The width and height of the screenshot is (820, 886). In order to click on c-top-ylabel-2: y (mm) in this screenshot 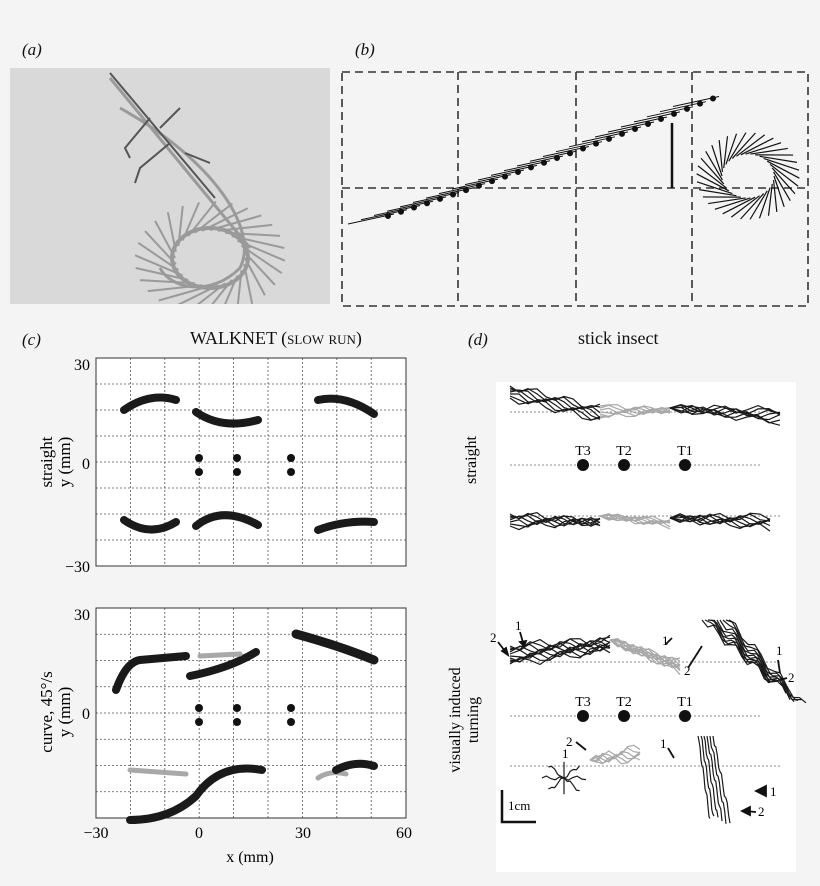, I will do `click(64, 462)`.